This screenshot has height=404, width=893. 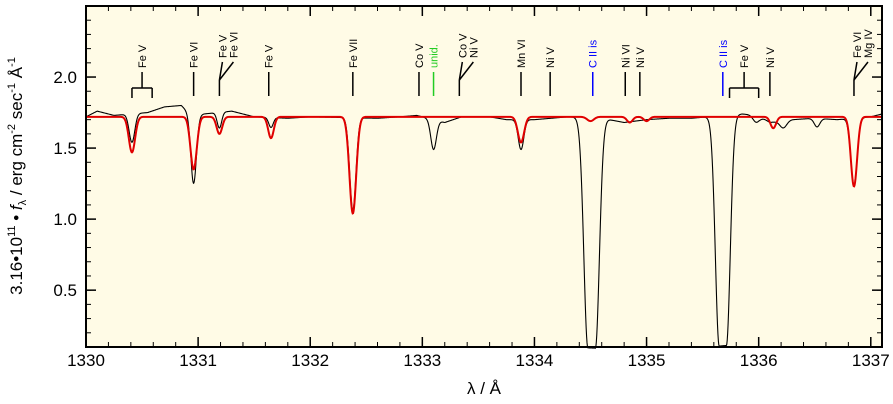 I want to click on line-id-label: Mg IV, so click(x=869, y=43).